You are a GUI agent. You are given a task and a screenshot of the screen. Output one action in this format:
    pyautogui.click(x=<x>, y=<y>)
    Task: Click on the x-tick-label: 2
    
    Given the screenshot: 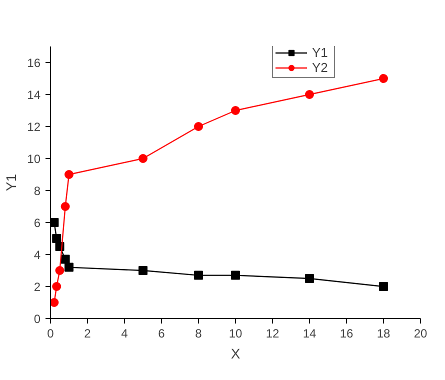 What is the action you would take?
    pyautogui.click(x=88, y=333)
    